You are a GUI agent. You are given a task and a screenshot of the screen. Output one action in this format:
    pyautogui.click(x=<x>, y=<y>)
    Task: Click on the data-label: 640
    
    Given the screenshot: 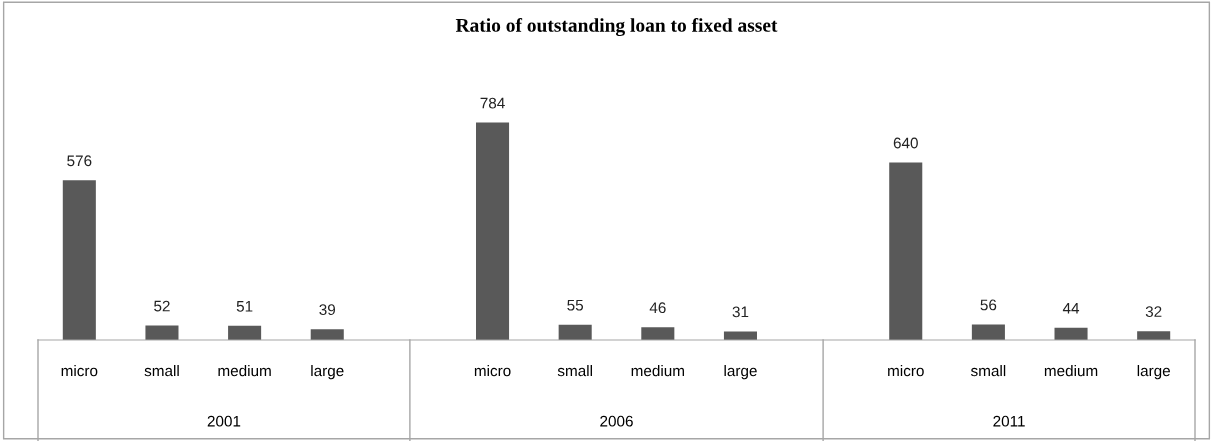 What is the action you would take?
    pyautogui.click(x=905, y=143)
    